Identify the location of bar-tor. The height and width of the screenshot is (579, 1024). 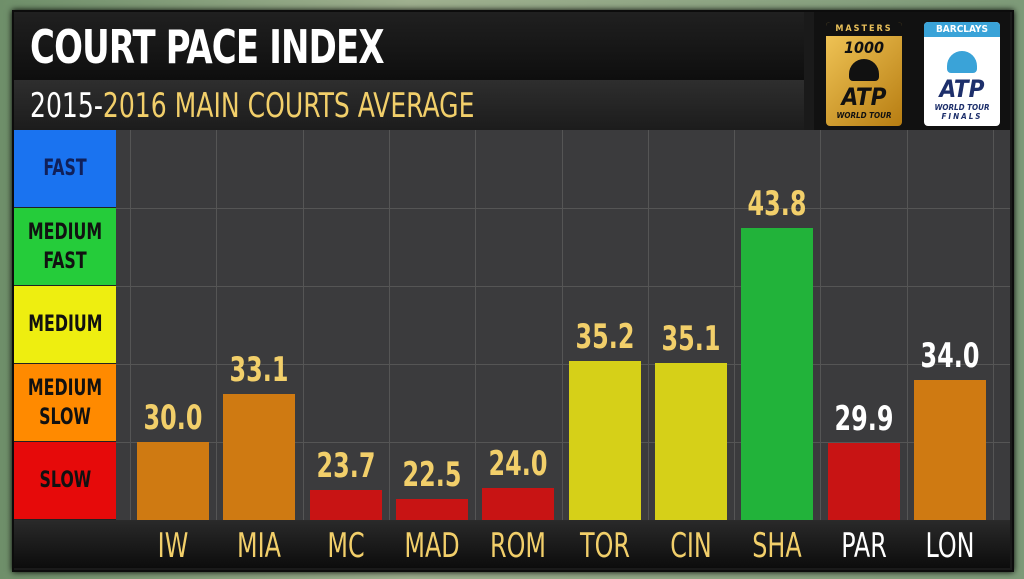
(604, 440).